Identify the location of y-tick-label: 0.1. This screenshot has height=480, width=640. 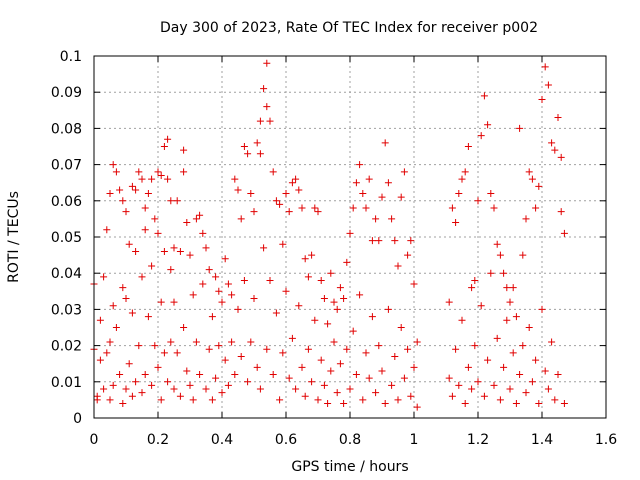
(71, 57).